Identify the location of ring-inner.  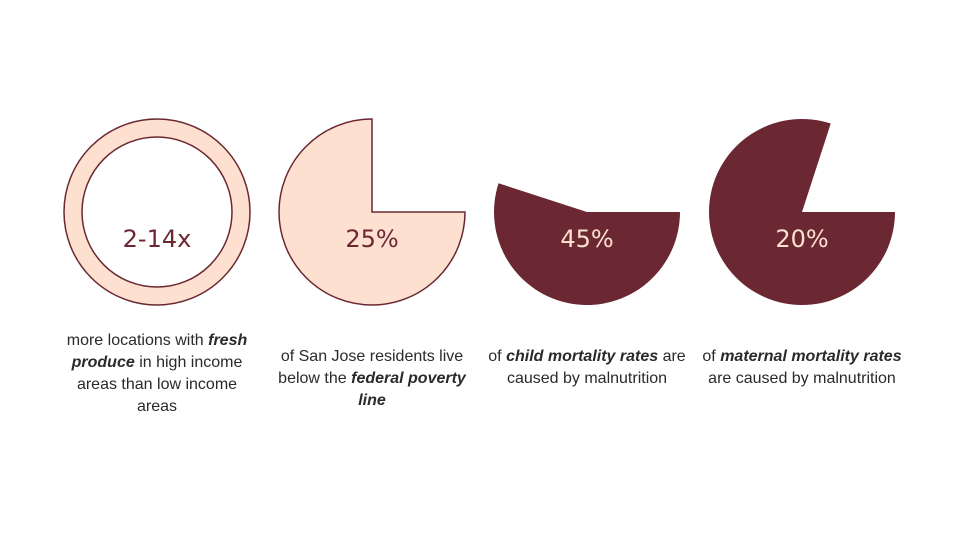
(157, 212).